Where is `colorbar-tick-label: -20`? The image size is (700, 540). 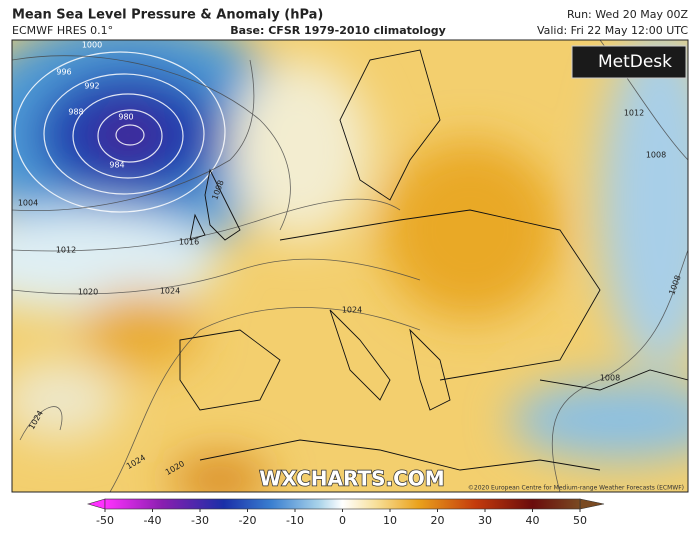
colorbar-tick-label: -20 is located at coordinates (248, 520).